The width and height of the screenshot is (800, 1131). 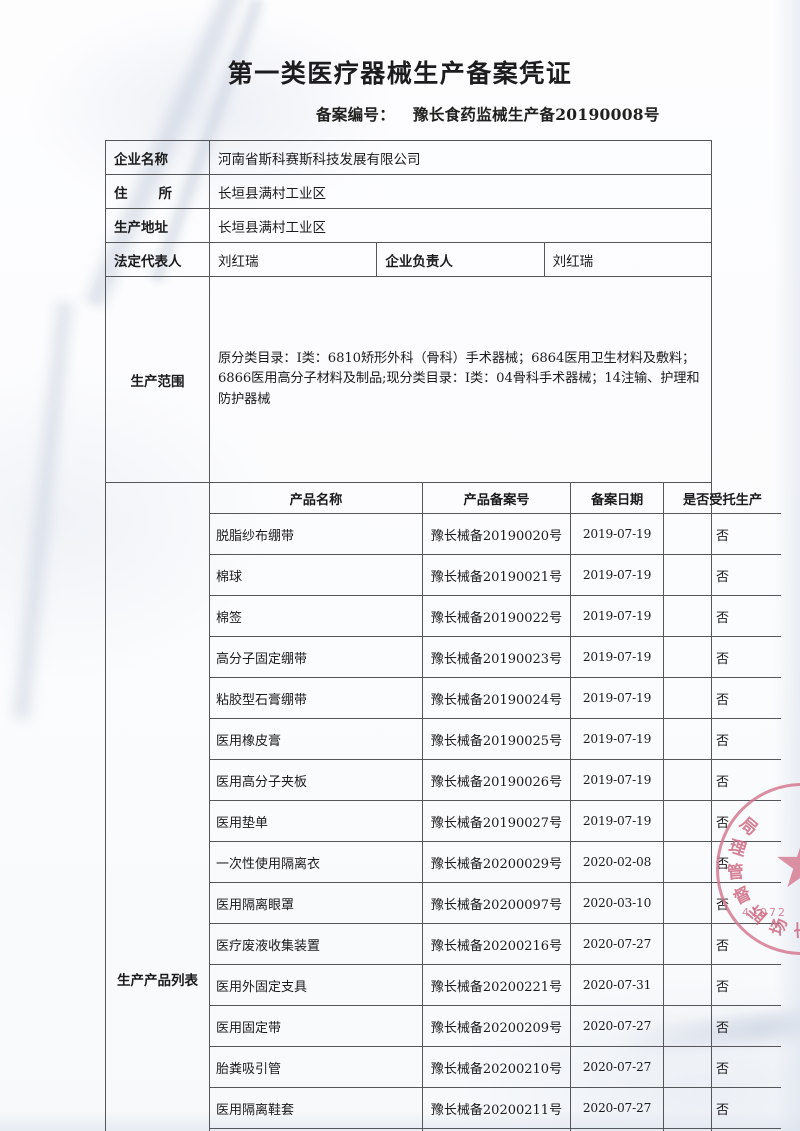 I want to click on table-row: 医用橡皮膏 豫长械备20190025号 2019-07-19 否, so click(x=495, y=739).